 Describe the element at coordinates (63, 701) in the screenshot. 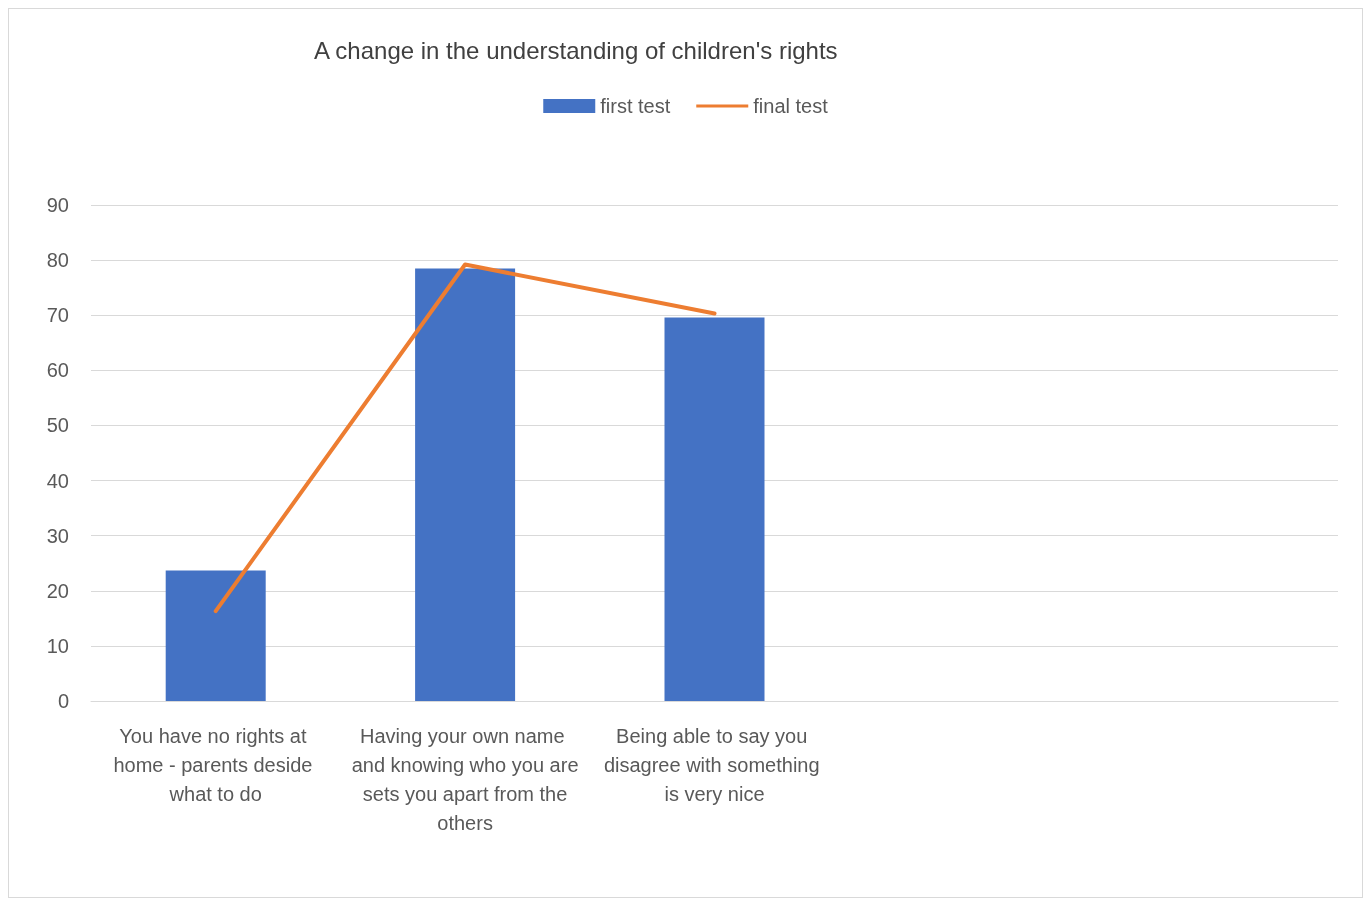

I see `y-tick-label: 0` at that location.